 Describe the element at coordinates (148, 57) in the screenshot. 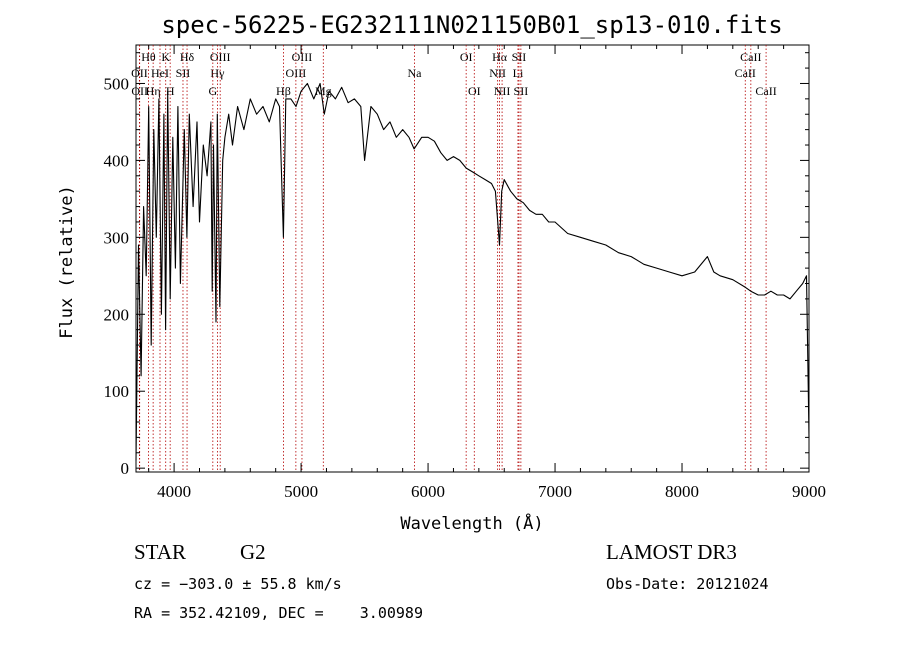

I see `spectral-line-label: Hθ` at that location.